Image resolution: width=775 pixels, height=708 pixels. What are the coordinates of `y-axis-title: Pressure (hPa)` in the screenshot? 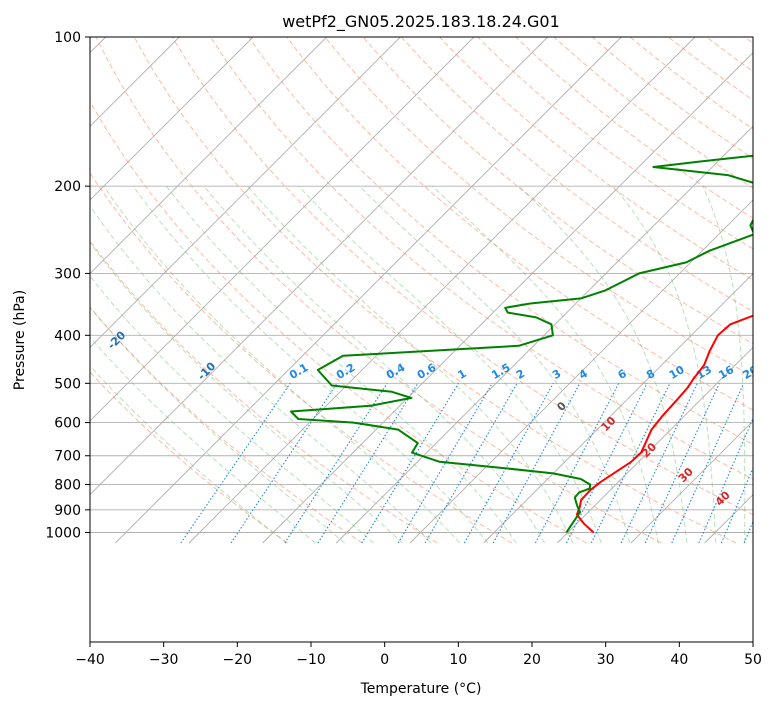 It's located at (20, 340).